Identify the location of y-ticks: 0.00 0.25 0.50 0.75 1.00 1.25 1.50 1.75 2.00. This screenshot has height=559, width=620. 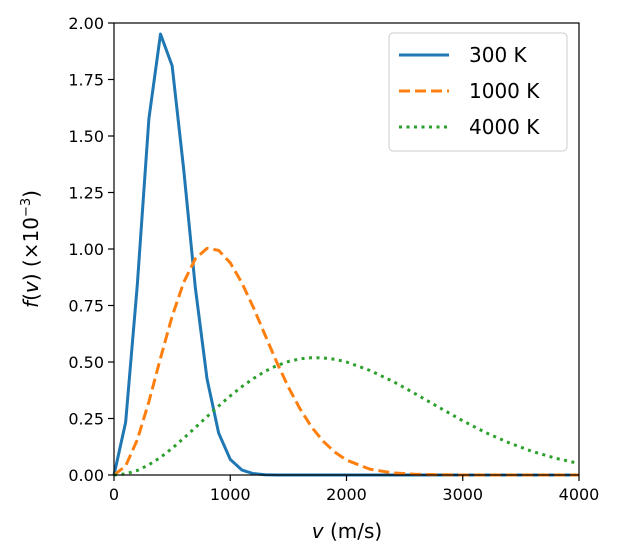
(91, 249).